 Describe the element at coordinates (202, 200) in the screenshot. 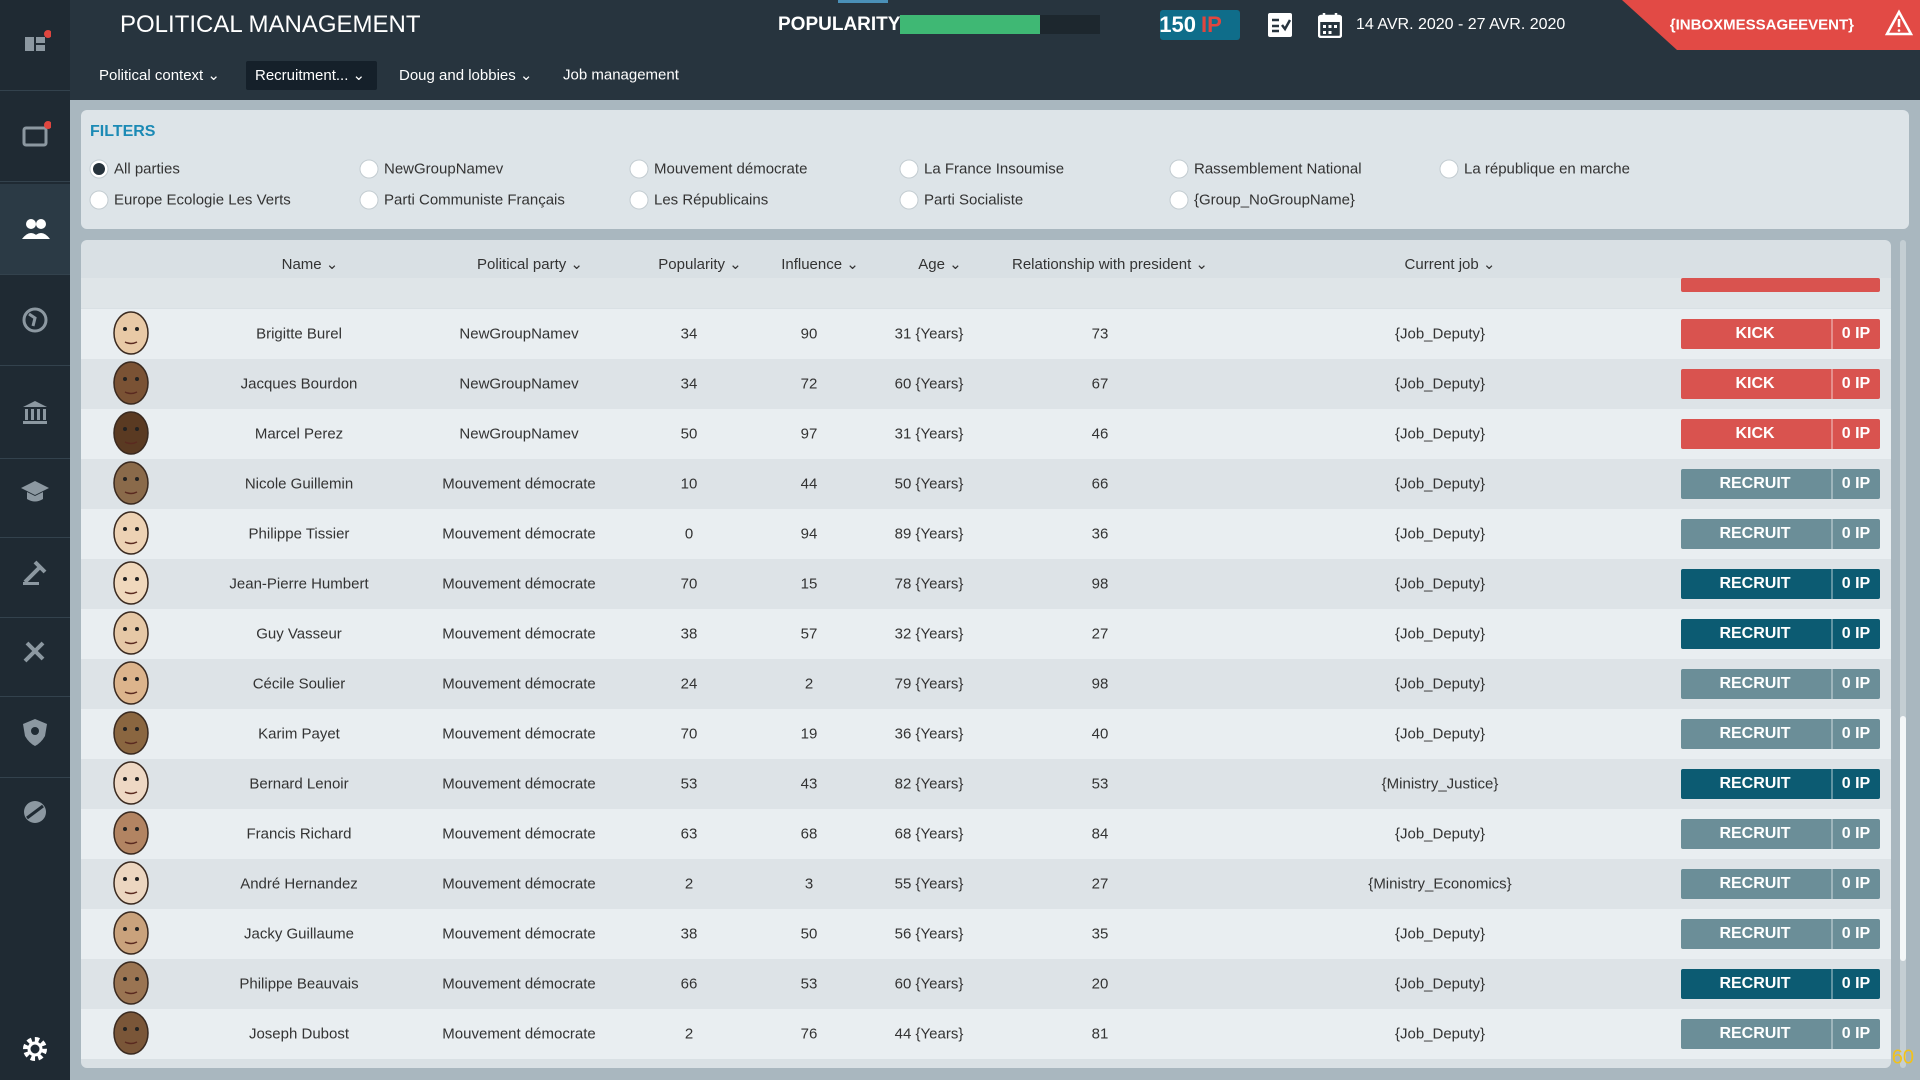

I see `filter-option: Europe Ecologie Les Verts` at that location.